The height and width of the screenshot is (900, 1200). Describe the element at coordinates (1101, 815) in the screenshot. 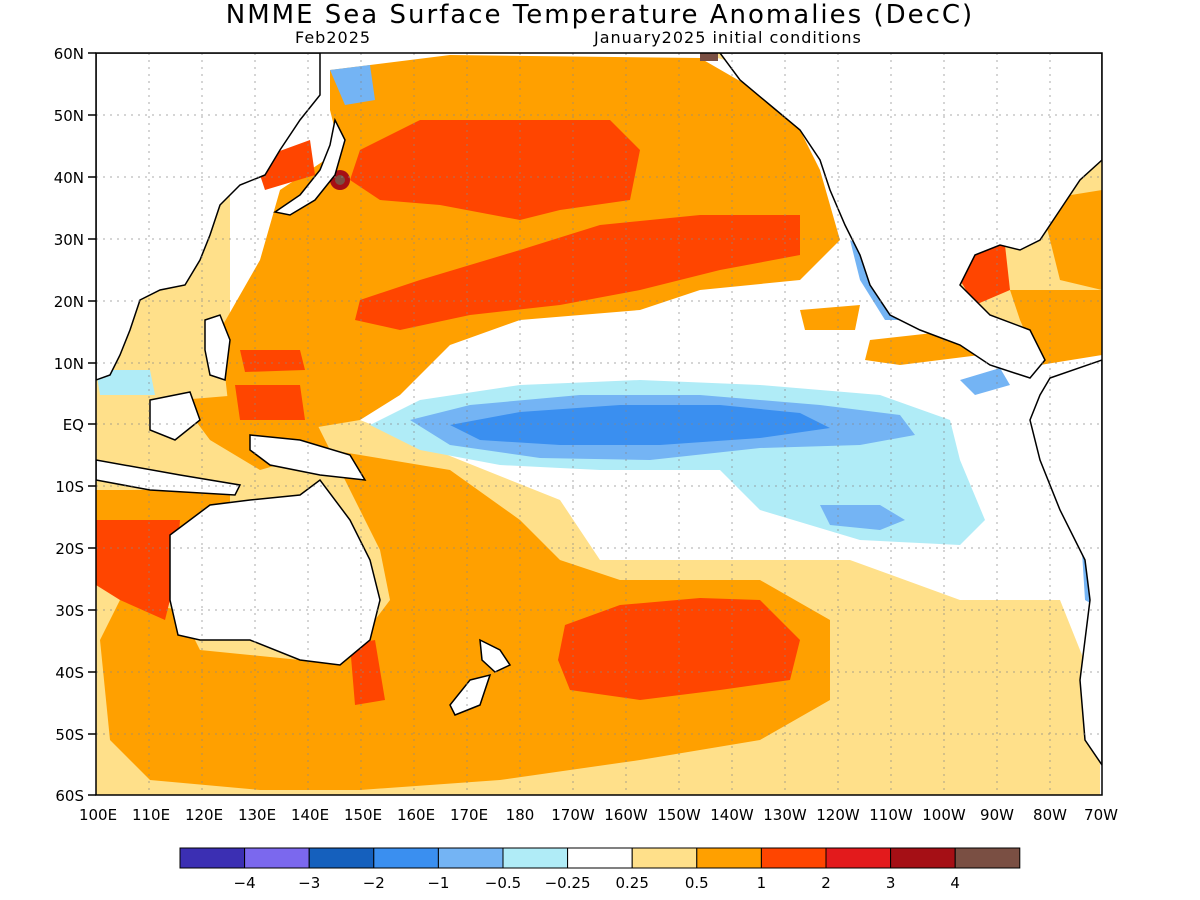

I see `lon-label: 70W` at that location.